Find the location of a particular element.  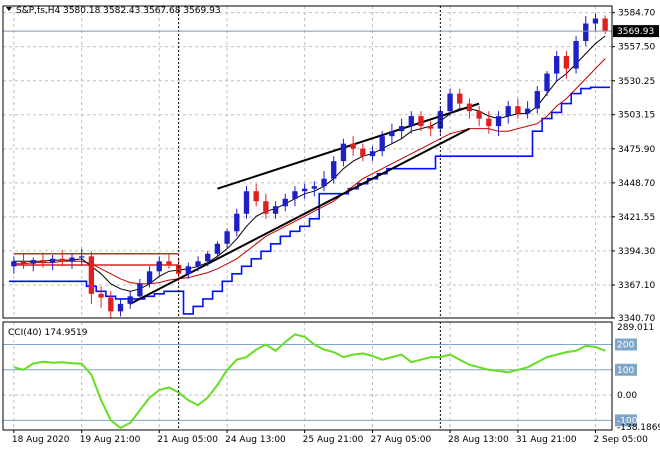

time-tick-label: 24 Aug 13:00 is located at coordinates (255, 440).